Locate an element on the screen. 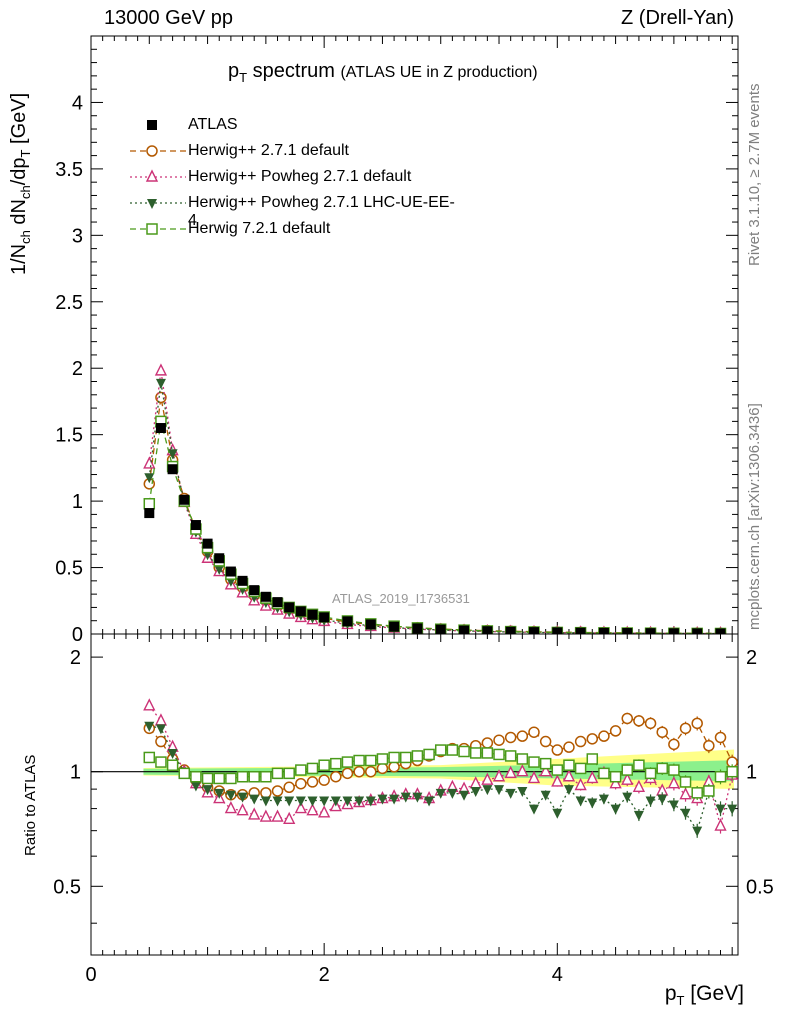  y-tick-label-top: 2 is located at coordinates (77, 369).